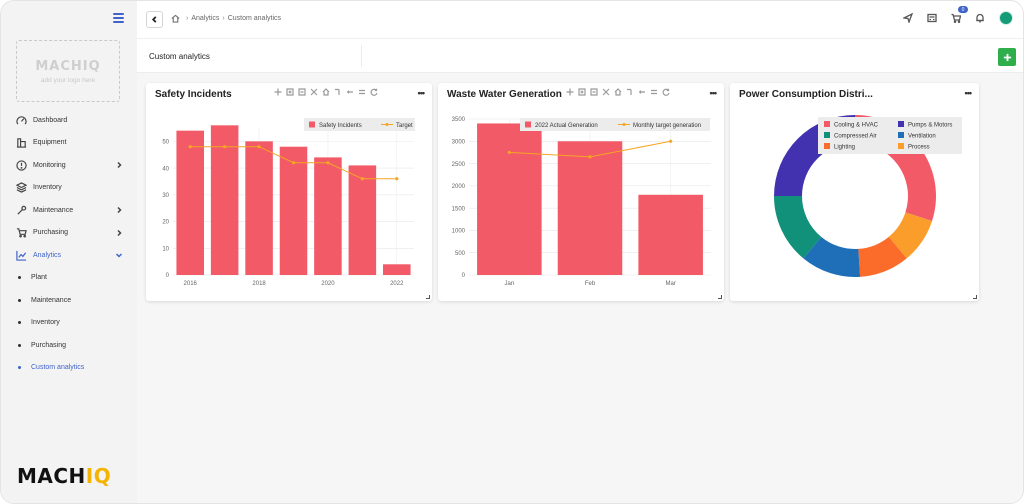  I want to click on legend-background, so click(615, 124).